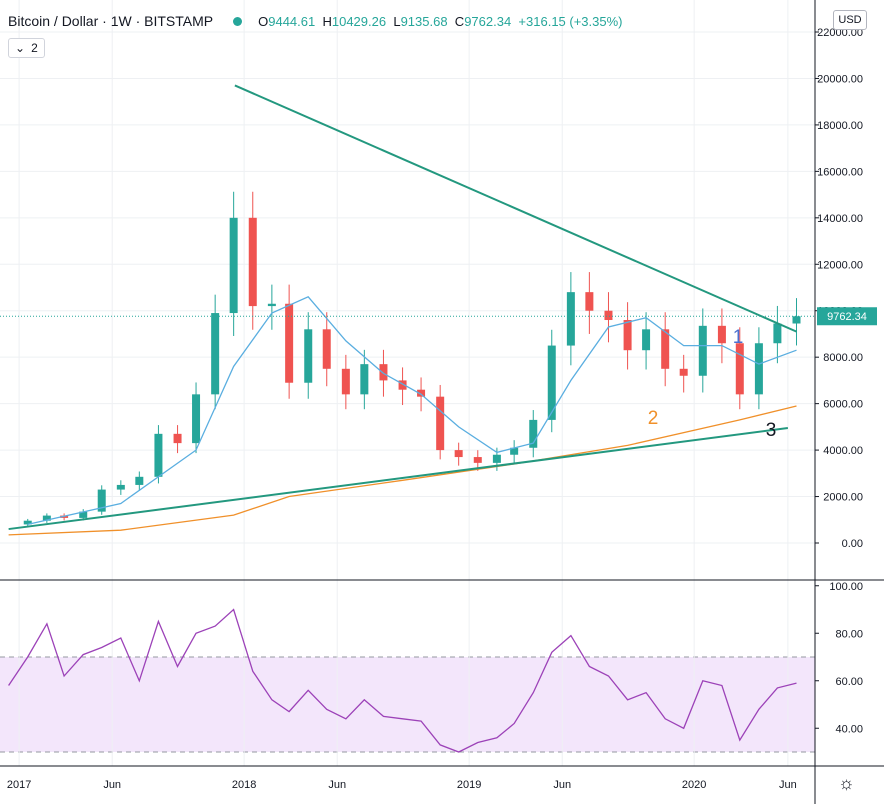 The image size is (884, 804). Describe the element at coordinates (846, 587) in the screenshot. I see `rsi-tick-label: 100.00` at that location.